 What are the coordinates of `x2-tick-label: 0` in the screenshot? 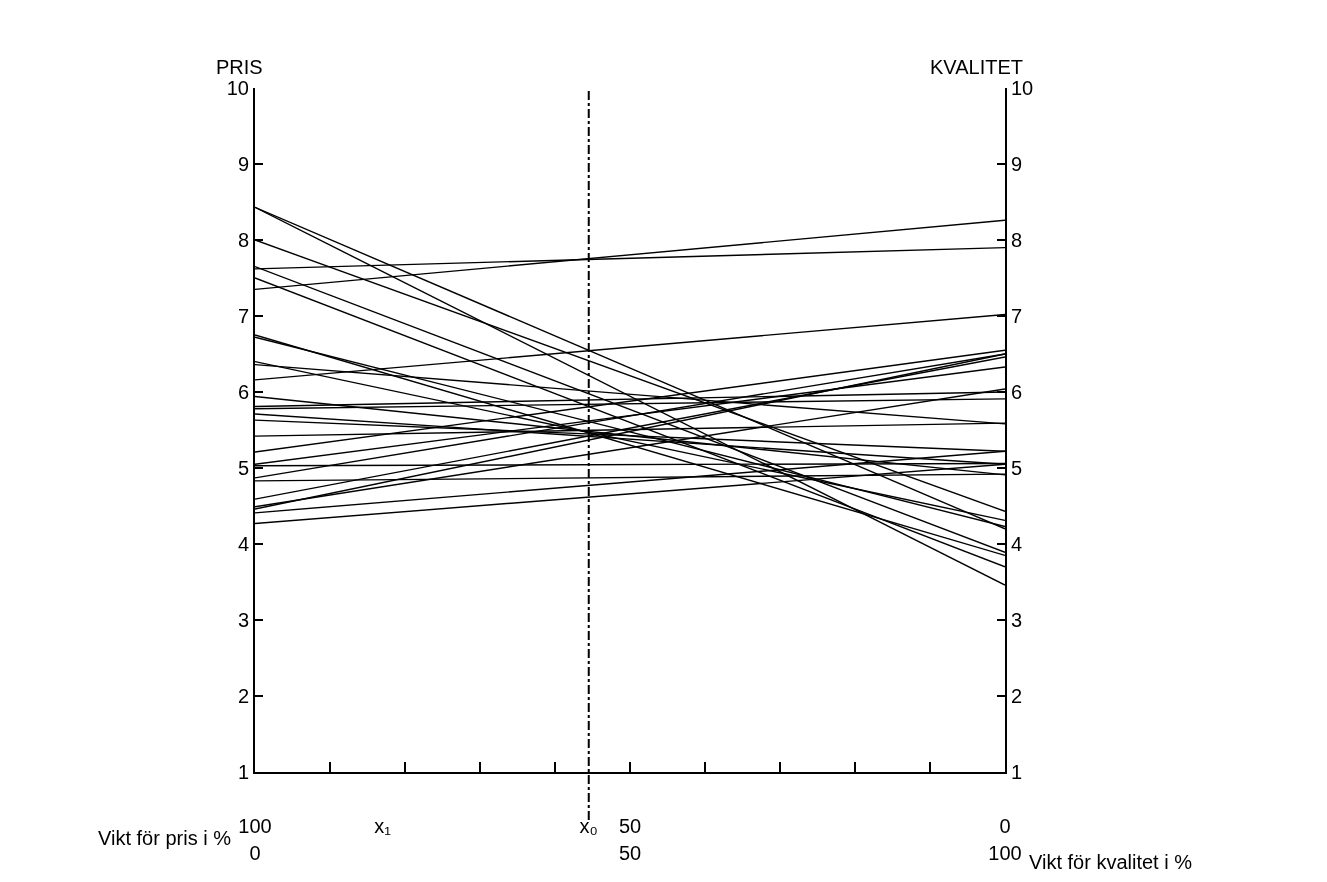 It's located at (1005, 826).